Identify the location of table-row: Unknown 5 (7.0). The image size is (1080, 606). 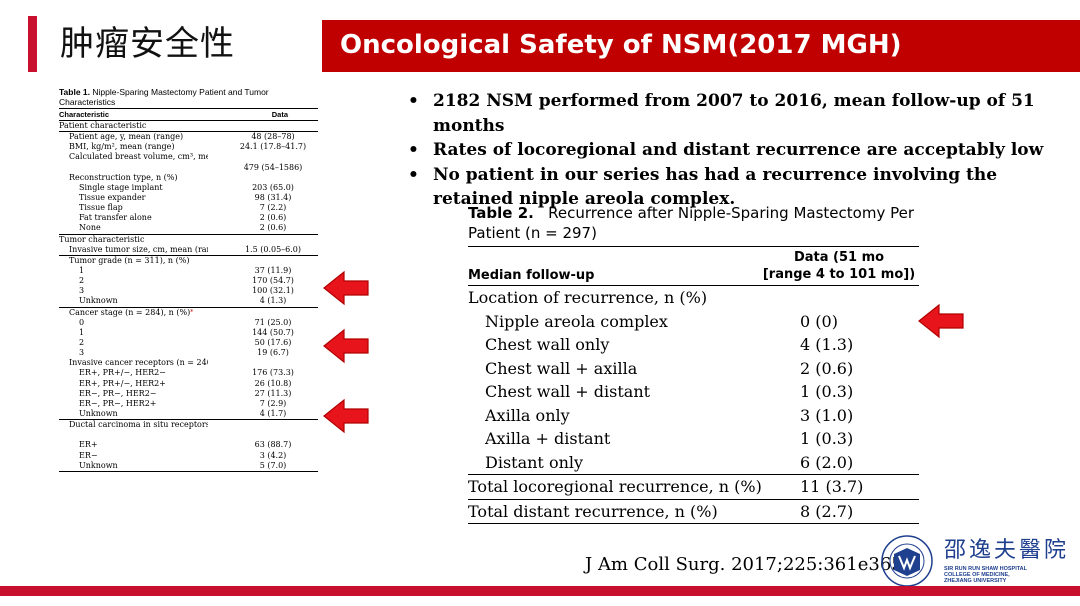
(188, 466).